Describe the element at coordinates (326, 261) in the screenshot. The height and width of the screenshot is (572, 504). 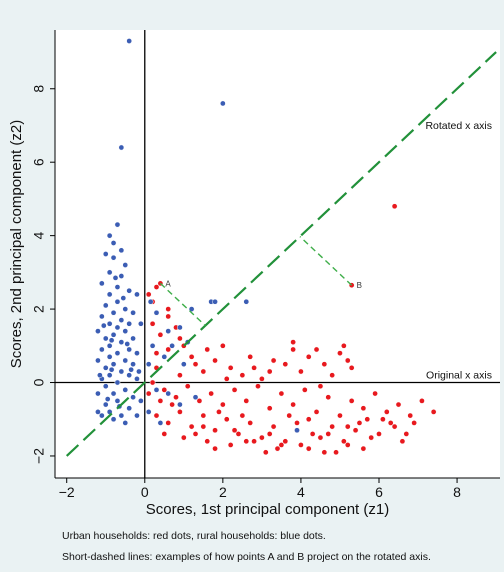
I see `projection-line-B` at that location.